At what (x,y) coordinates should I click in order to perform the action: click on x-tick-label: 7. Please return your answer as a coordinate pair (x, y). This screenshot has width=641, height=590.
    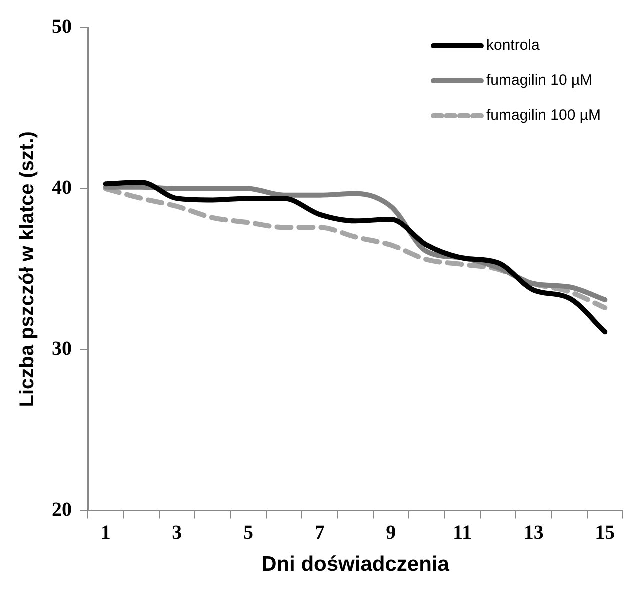
    Looking at the image, I should click on (319, 533).